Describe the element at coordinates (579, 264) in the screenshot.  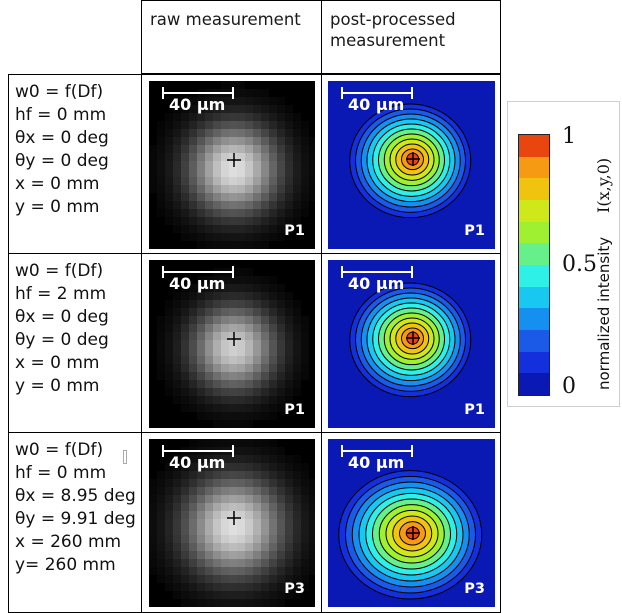
I see `colorbar-tick-mid: 0.5` at that location.